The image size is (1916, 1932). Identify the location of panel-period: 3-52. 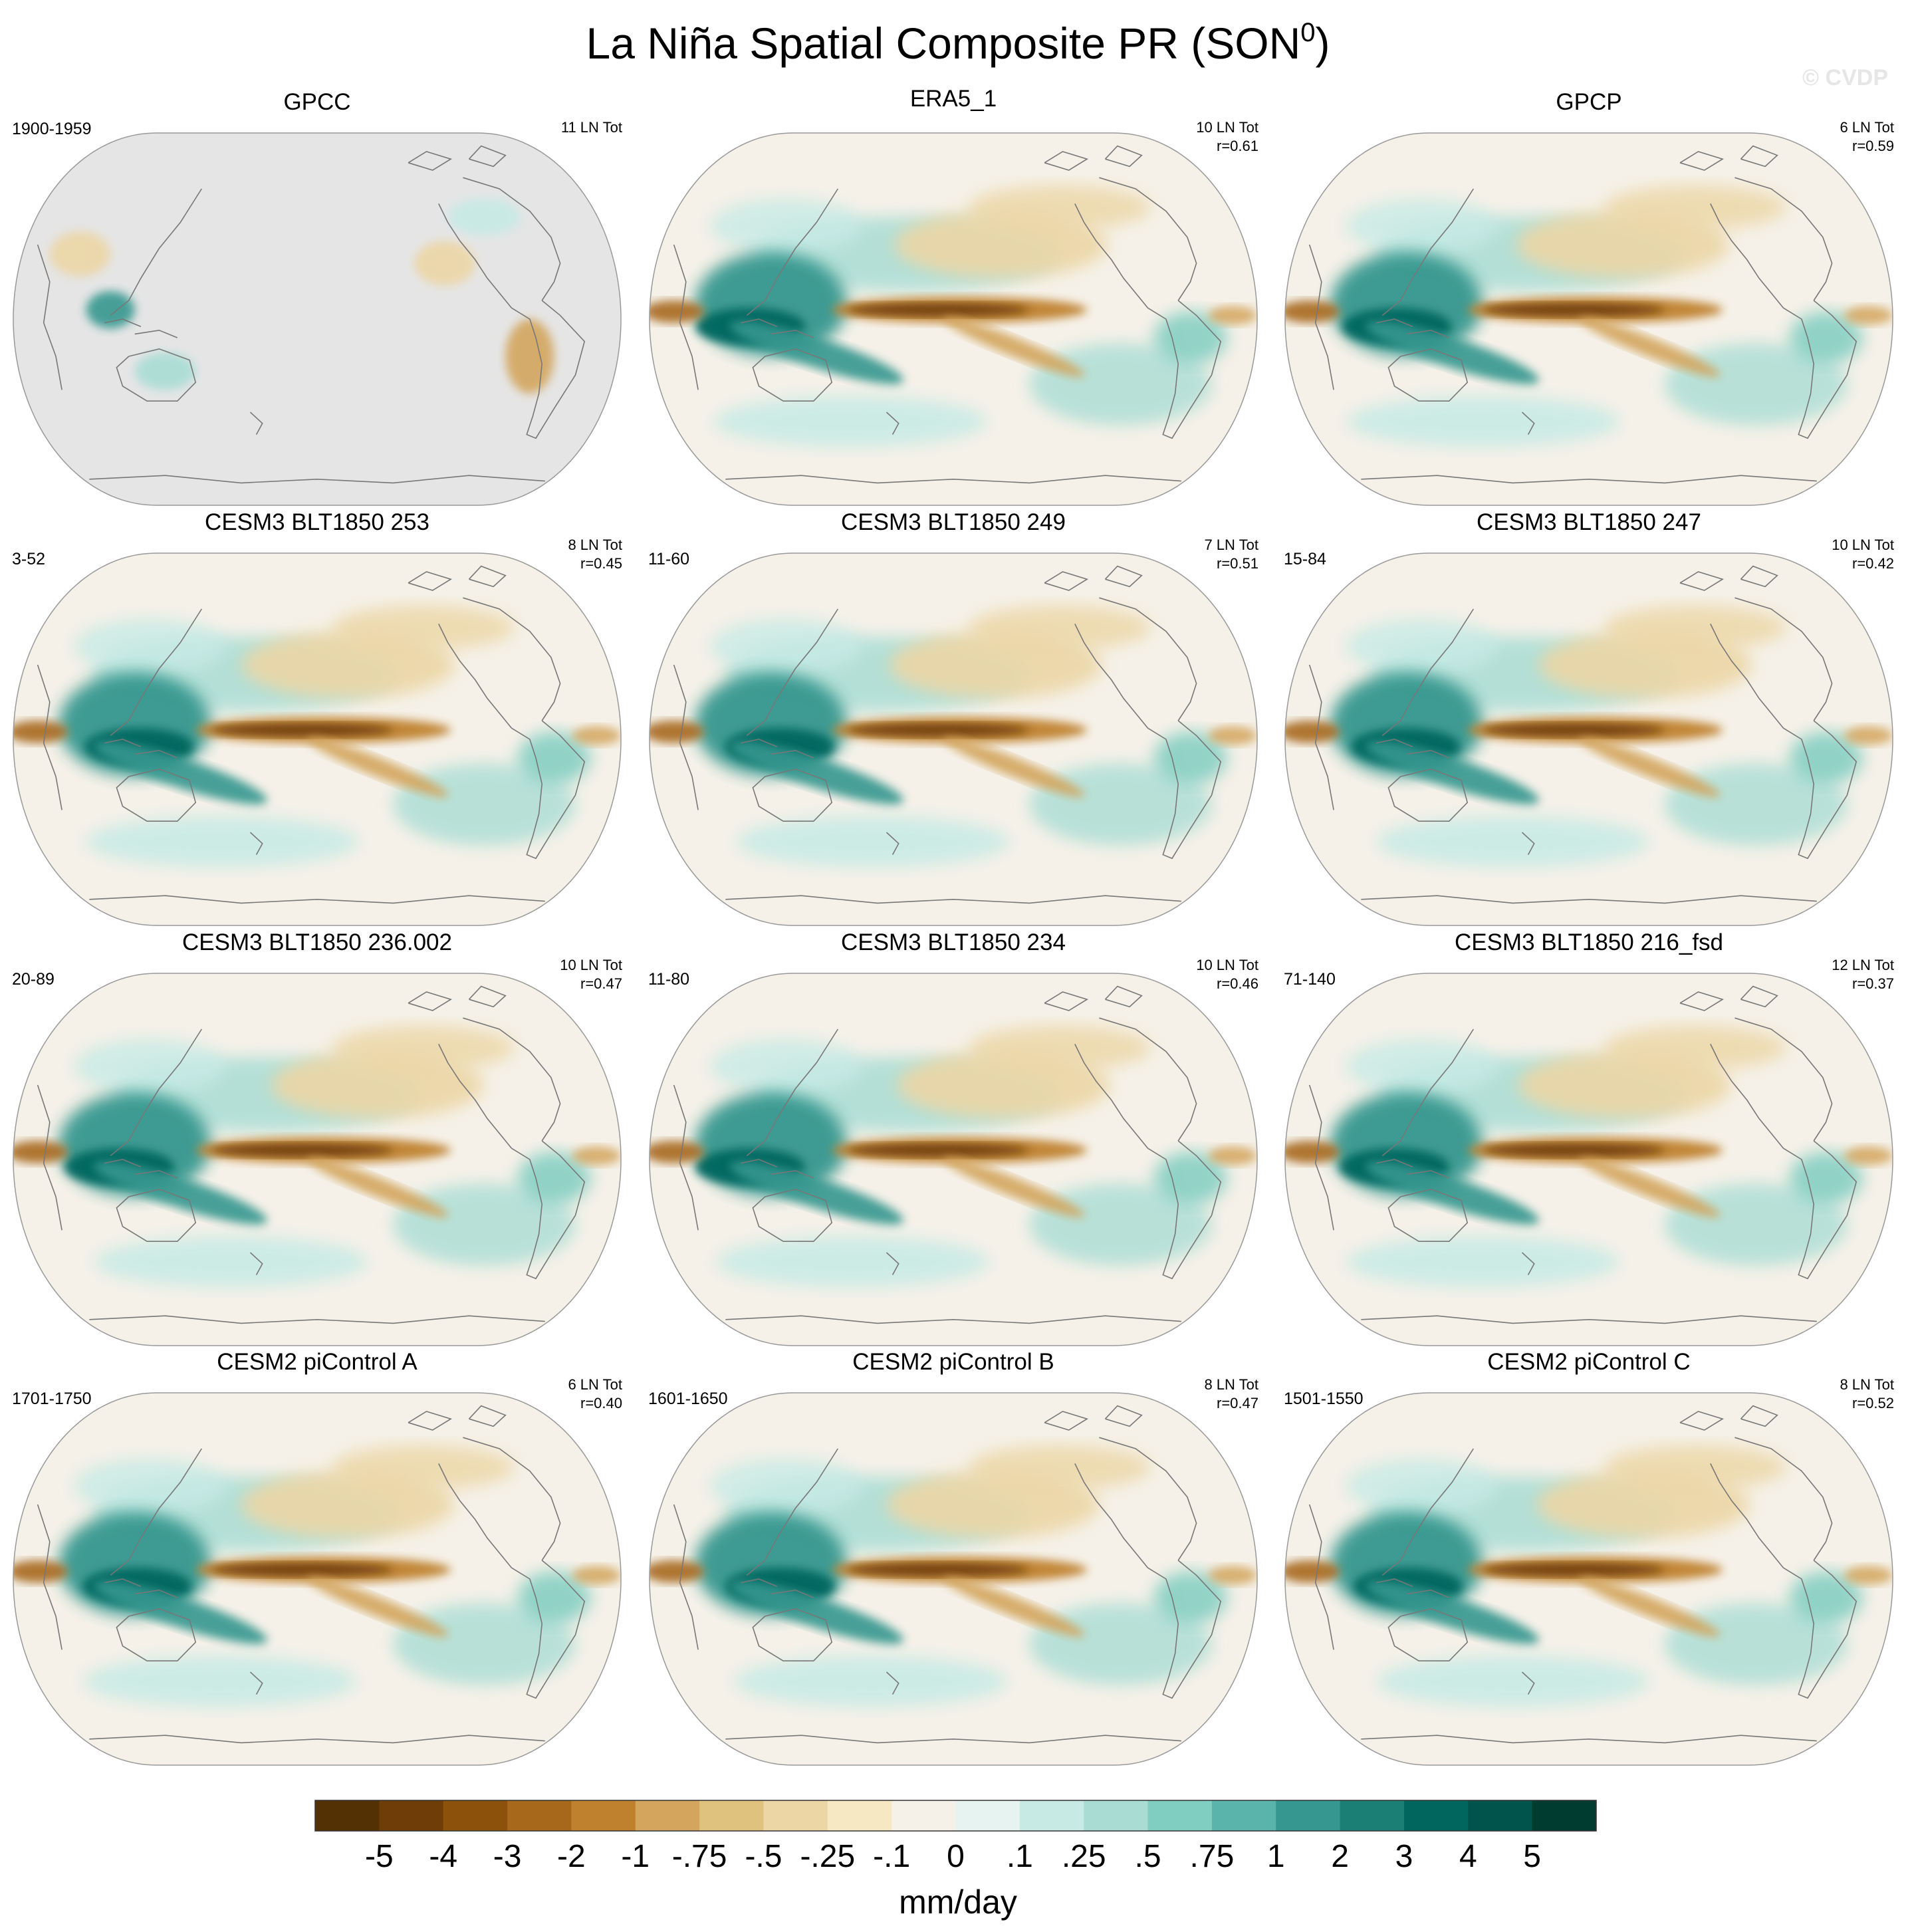
(28, 559).